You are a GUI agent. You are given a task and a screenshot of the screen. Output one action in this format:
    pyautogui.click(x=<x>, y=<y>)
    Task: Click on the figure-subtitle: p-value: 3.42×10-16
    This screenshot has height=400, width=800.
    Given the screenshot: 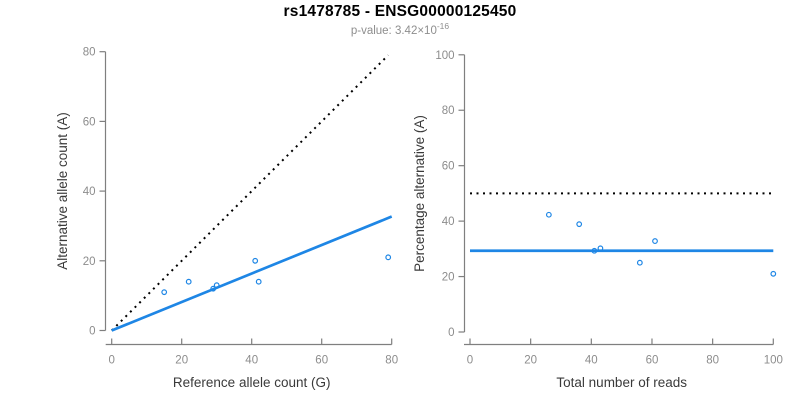 What is the action you would take?
    pyautogui.click(x=400, y=29)
    